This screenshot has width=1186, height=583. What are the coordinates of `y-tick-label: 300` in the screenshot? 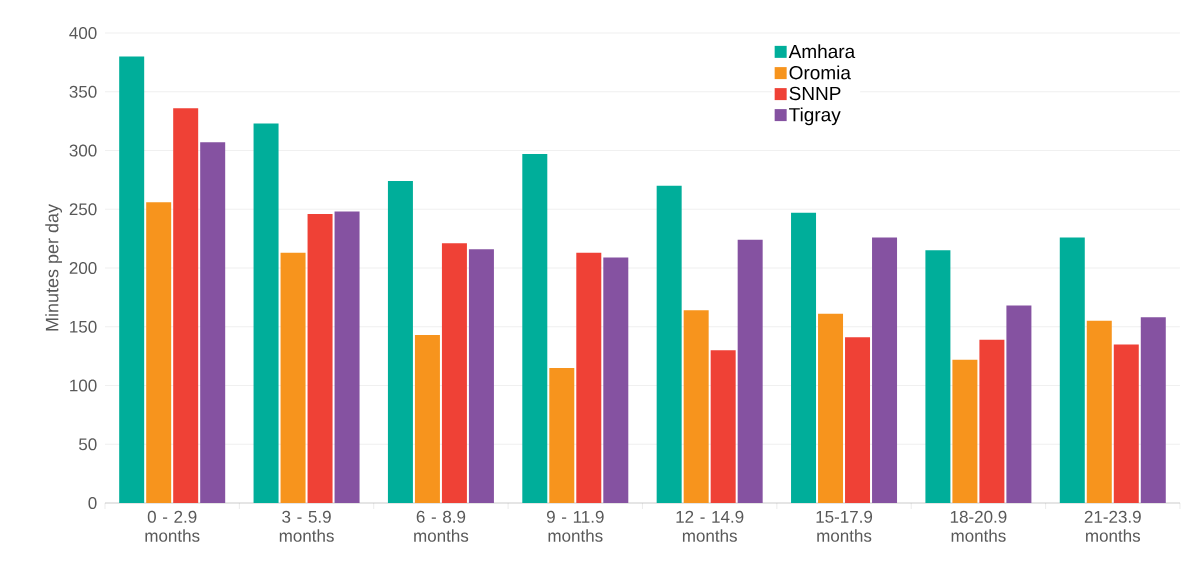 It's located at (83, 150).